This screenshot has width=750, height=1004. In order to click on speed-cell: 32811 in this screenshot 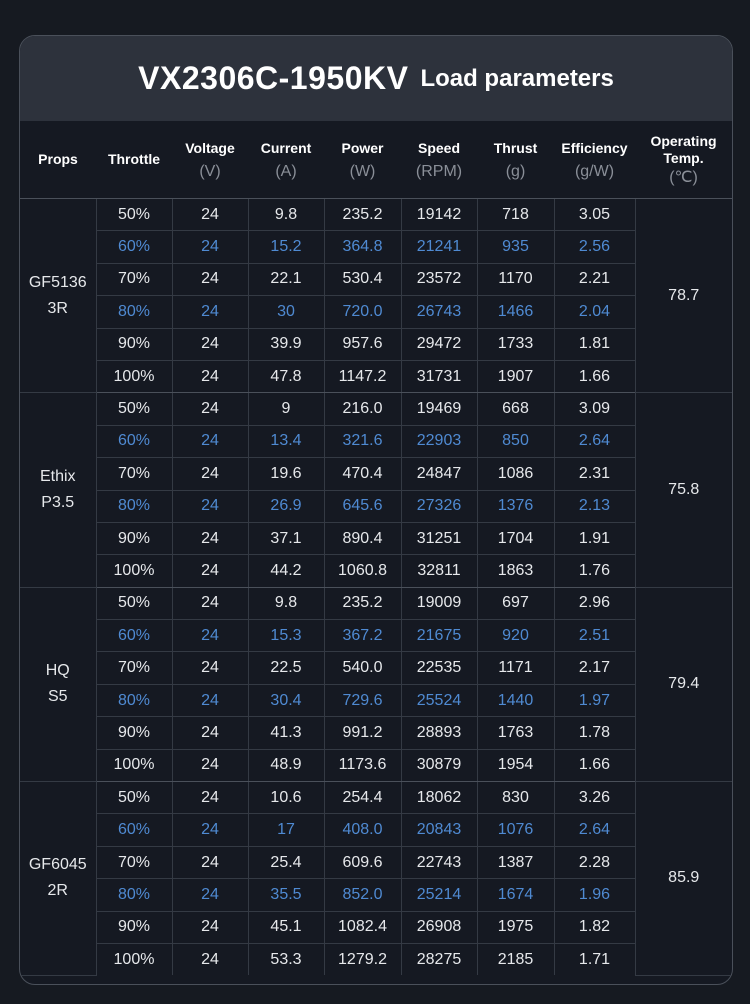, I will do `click(438, 571)`.